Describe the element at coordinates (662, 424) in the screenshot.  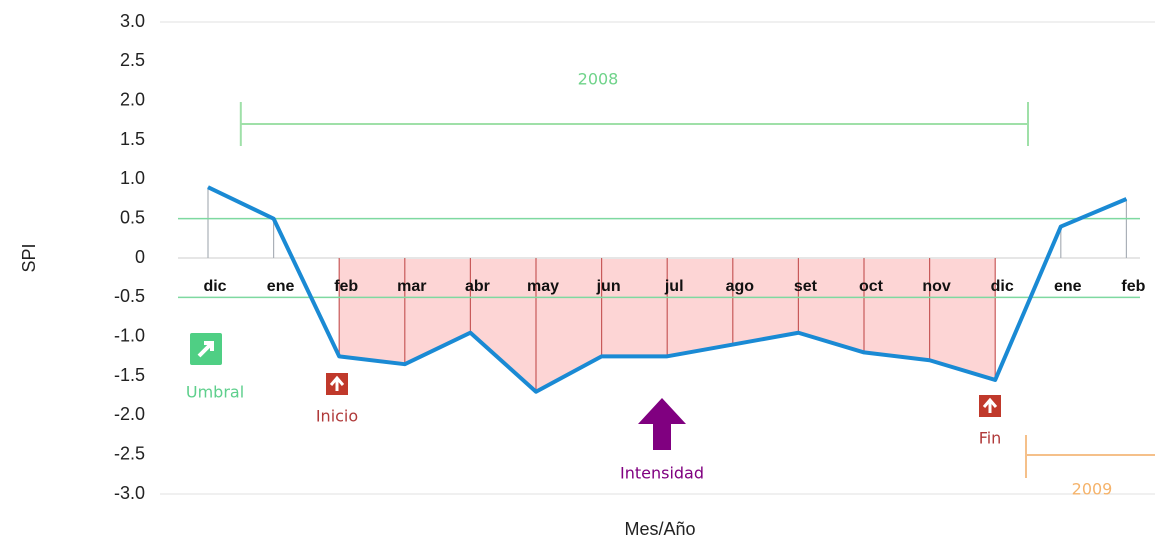
I see `intensidad-icon` at that location.